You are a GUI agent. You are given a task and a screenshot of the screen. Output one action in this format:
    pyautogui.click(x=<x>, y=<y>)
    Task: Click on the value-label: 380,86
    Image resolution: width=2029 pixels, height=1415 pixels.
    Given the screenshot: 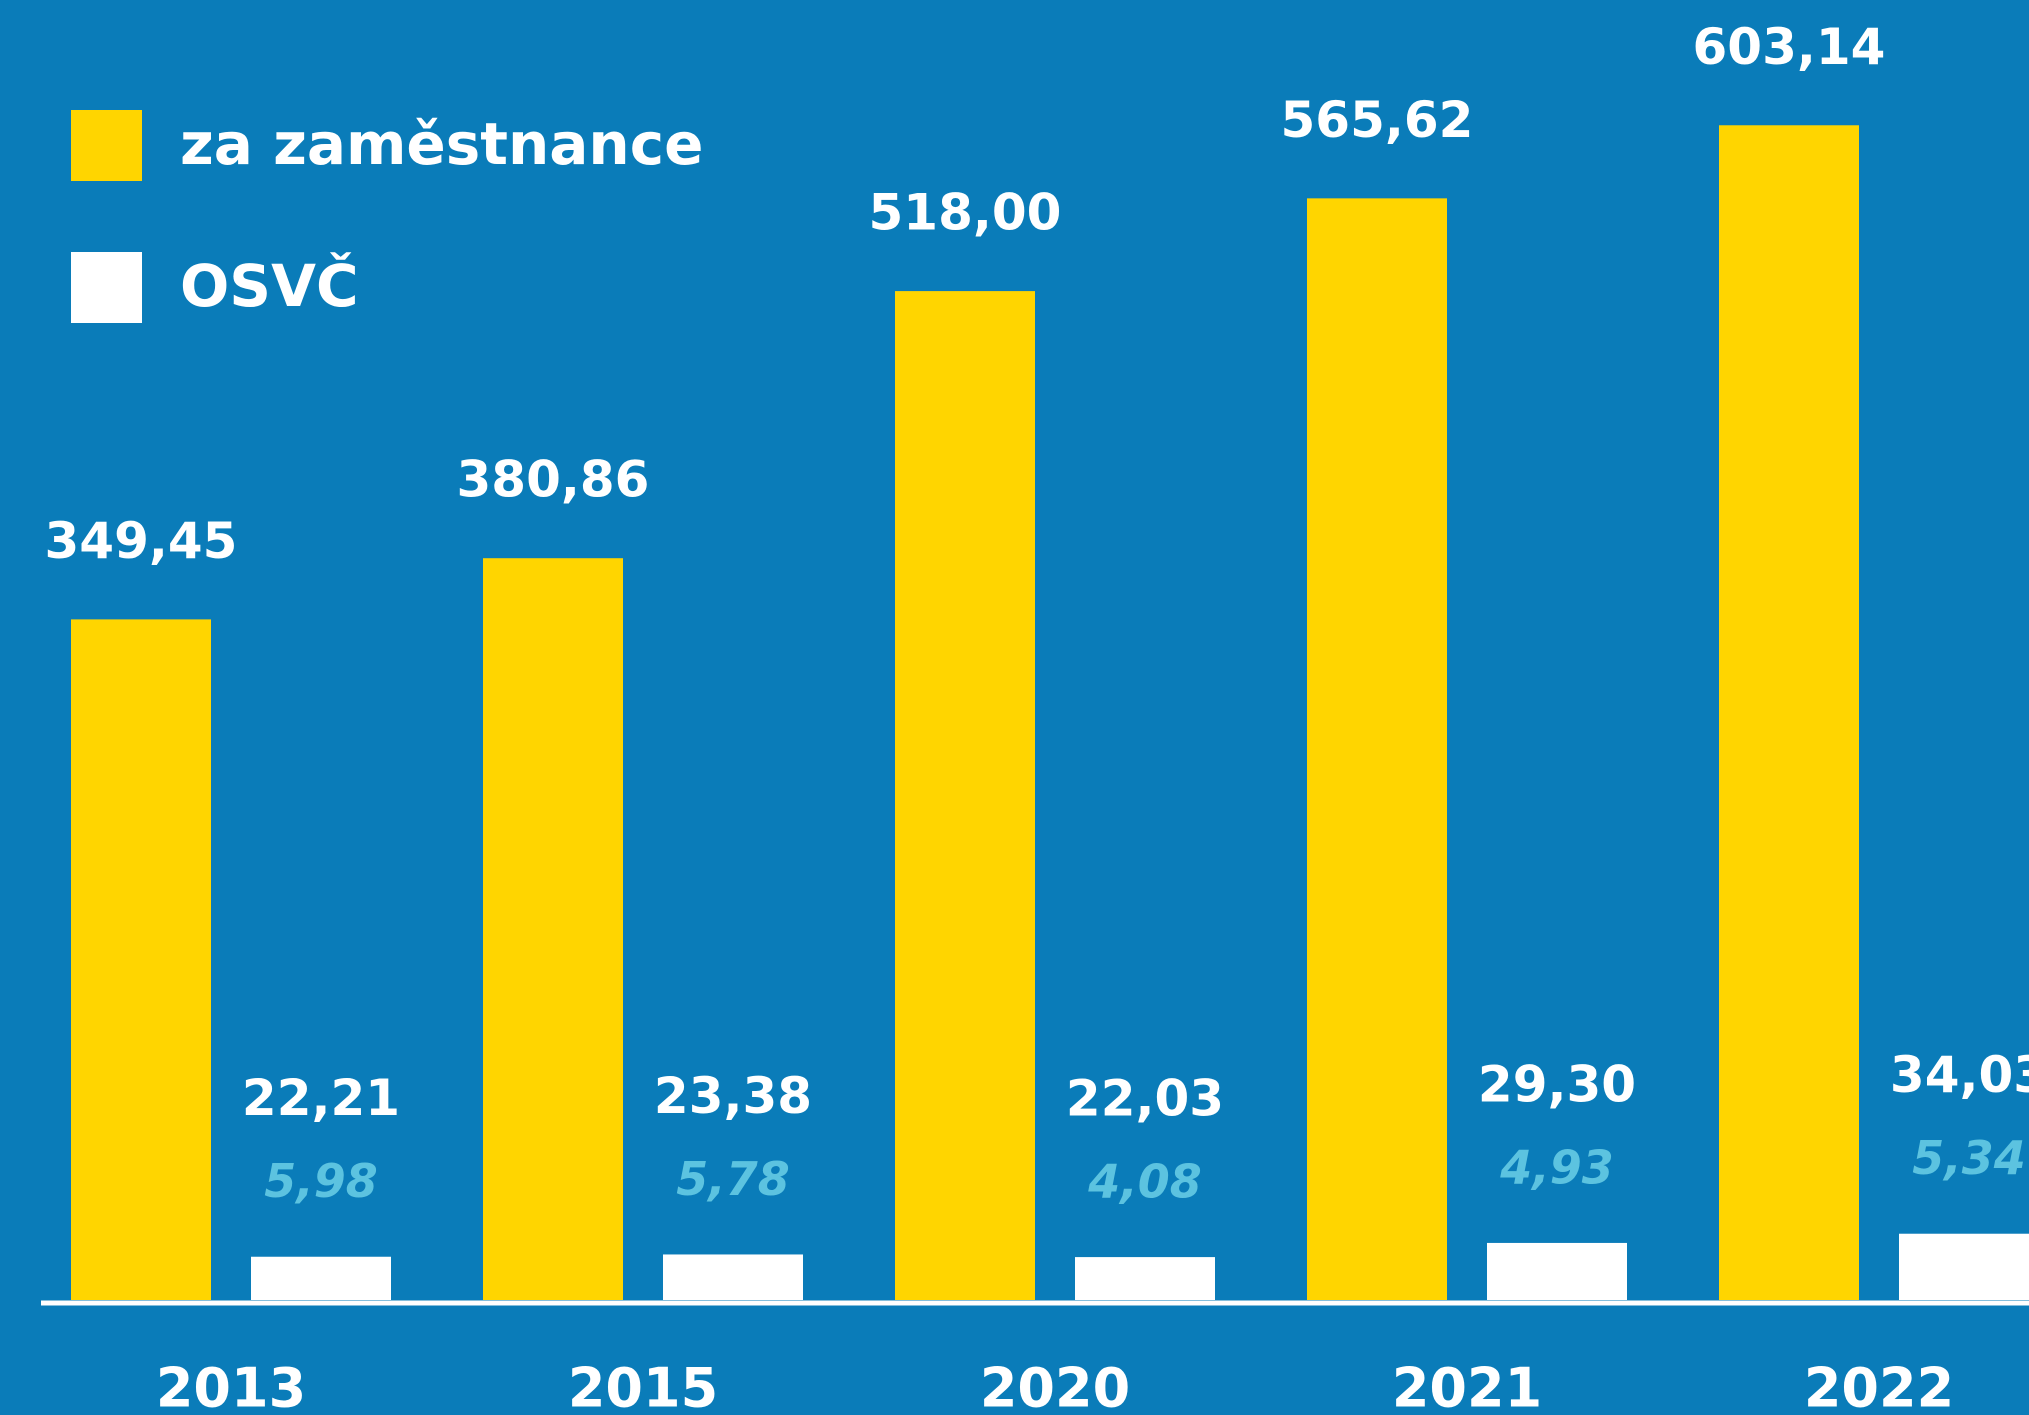 What is the action you would take?
    pyautogui.click(x=553, y=480)
    